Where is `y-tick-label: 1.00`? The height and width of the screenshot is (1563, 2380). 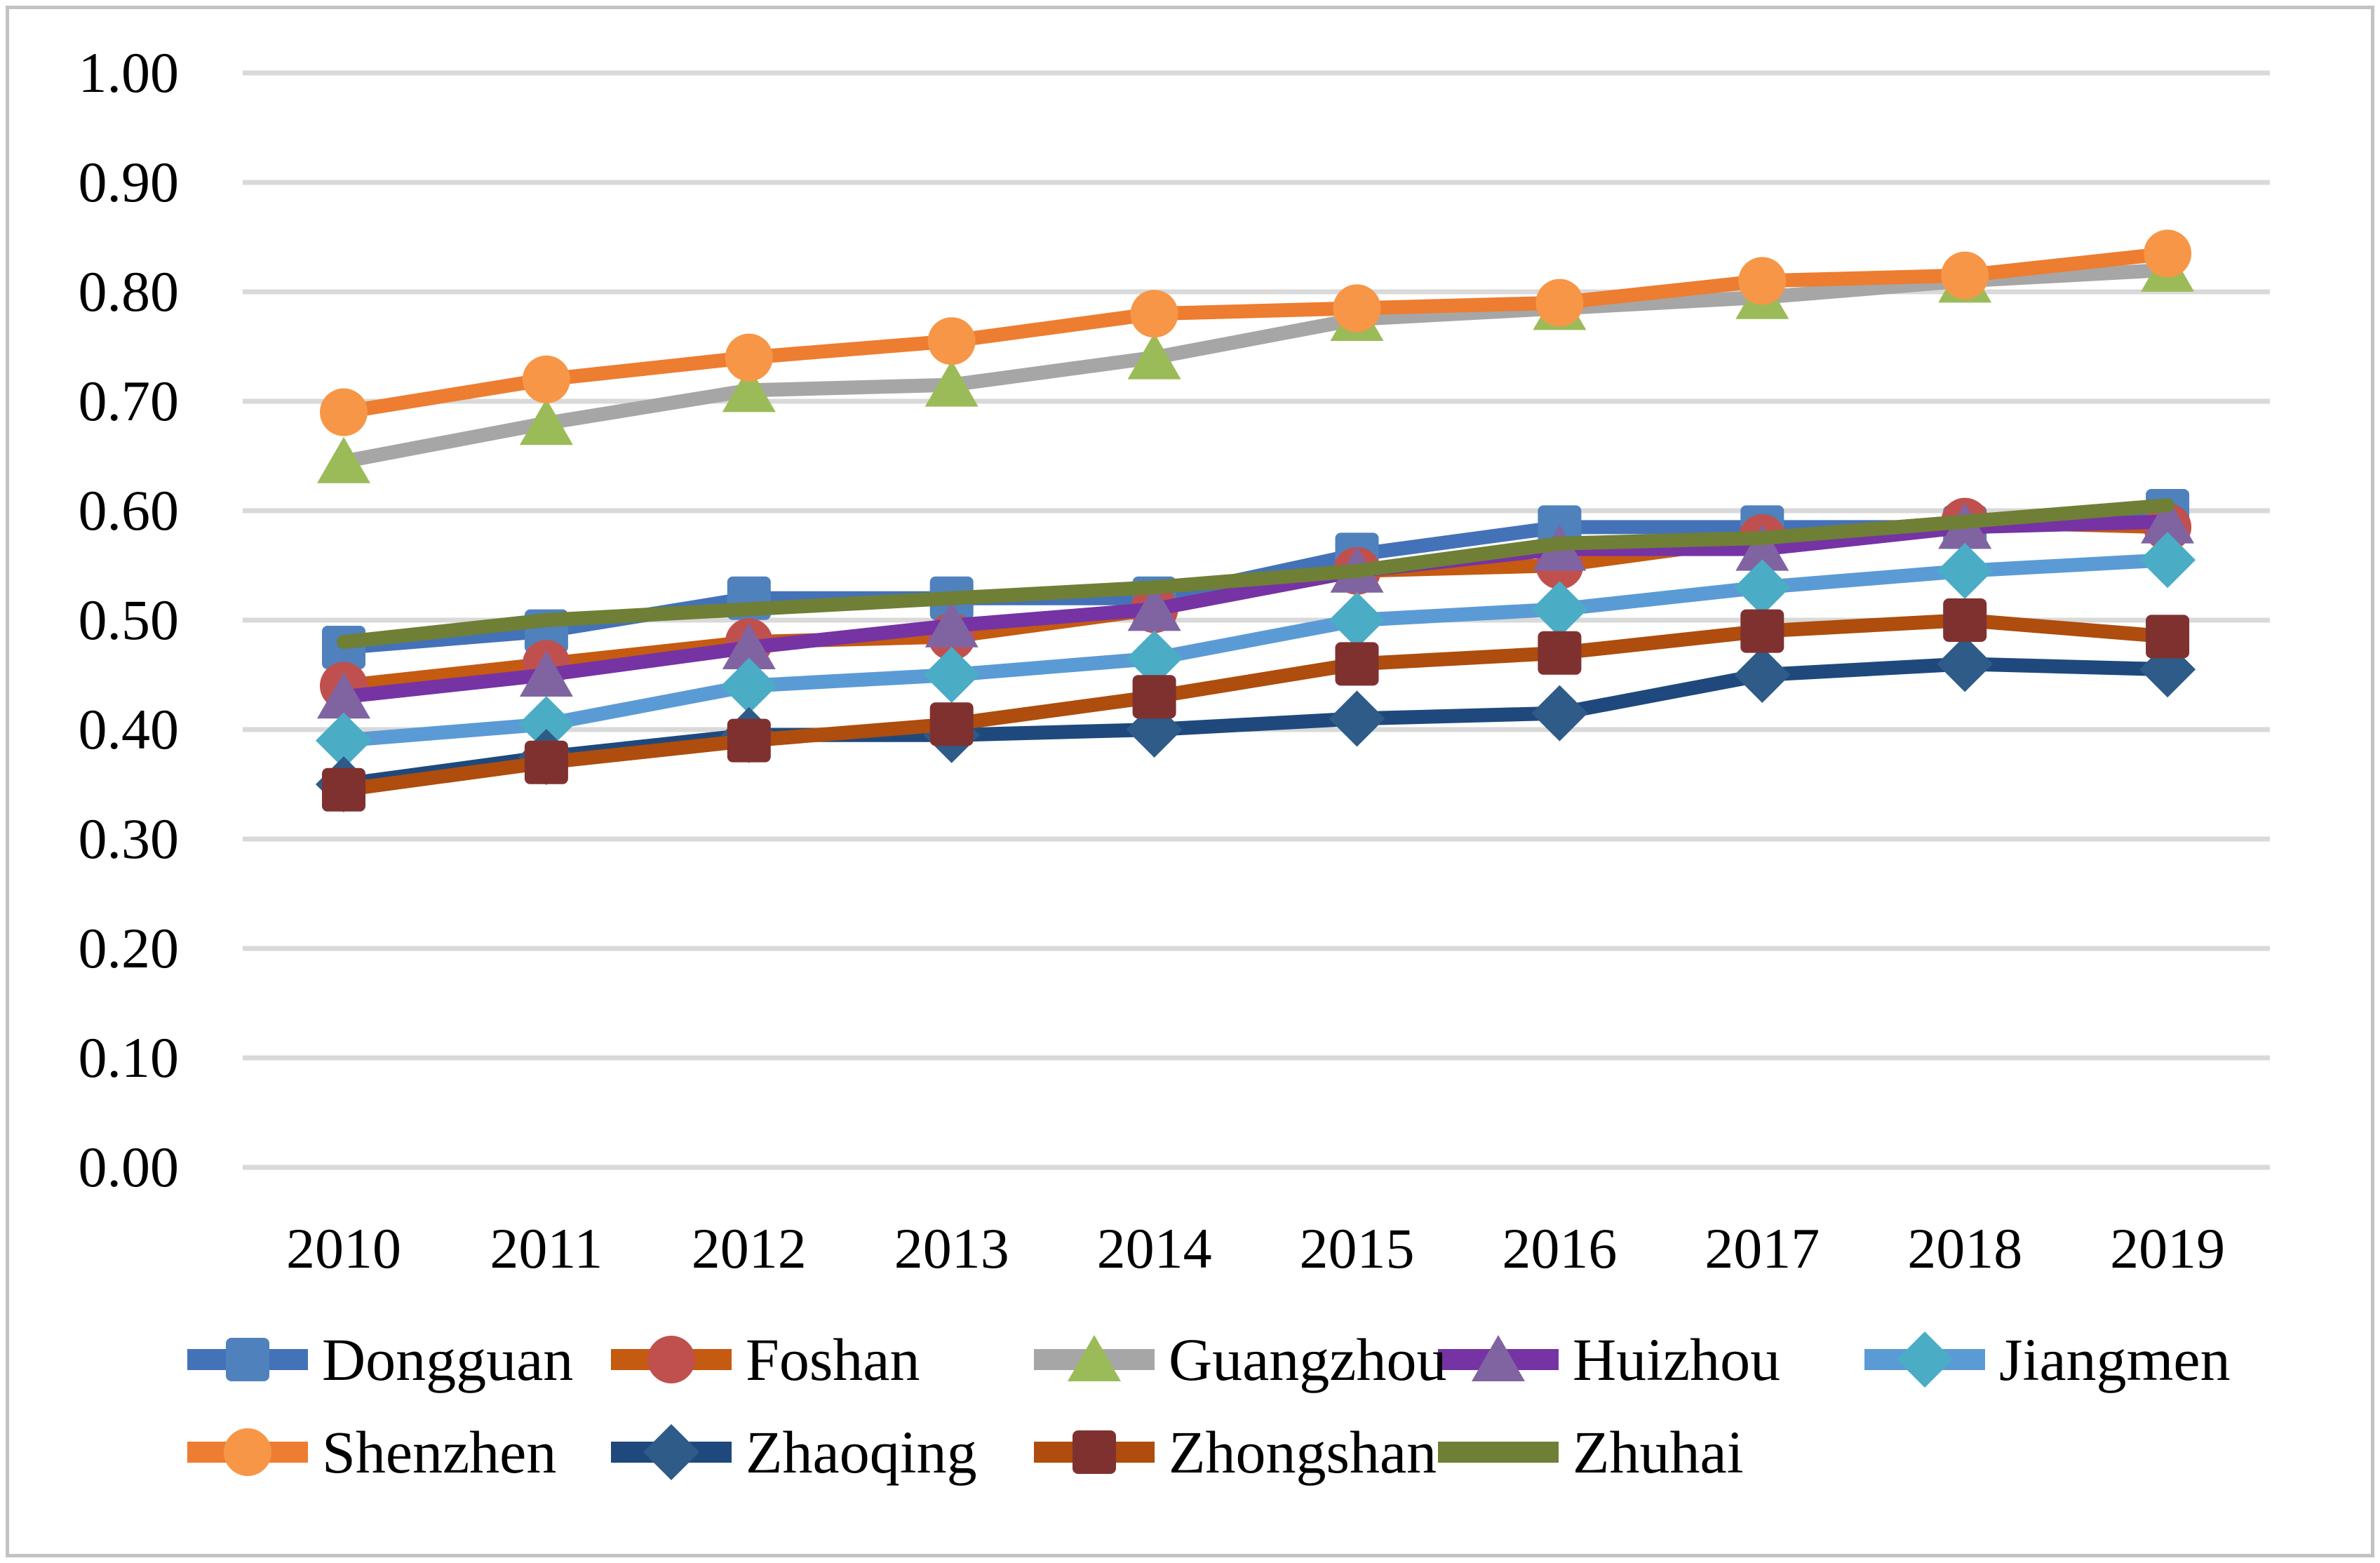
y-tick-label: 1.00 is located at coordinates (129, 73).